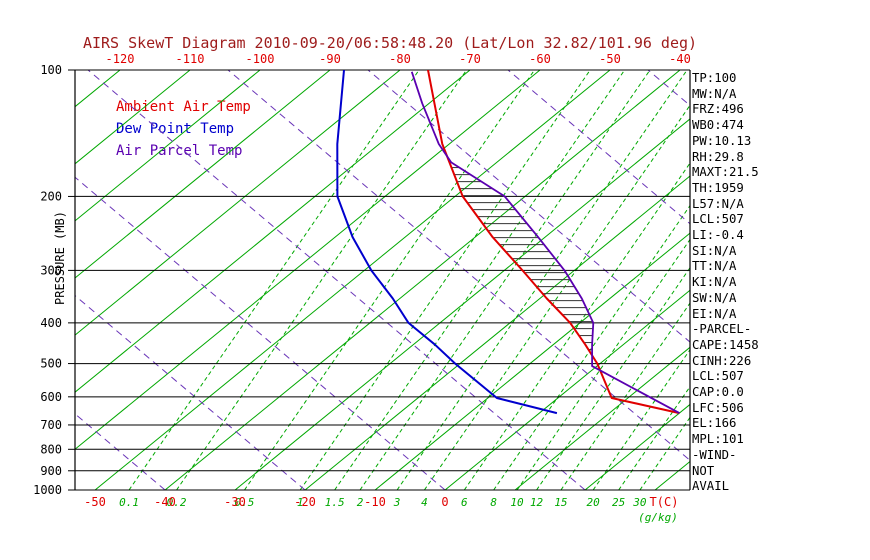 Image resolution: width=870 pixels, height=560 pixels. I want to click on legend-dew-point: Dew Point Temp, so click(175, 129).